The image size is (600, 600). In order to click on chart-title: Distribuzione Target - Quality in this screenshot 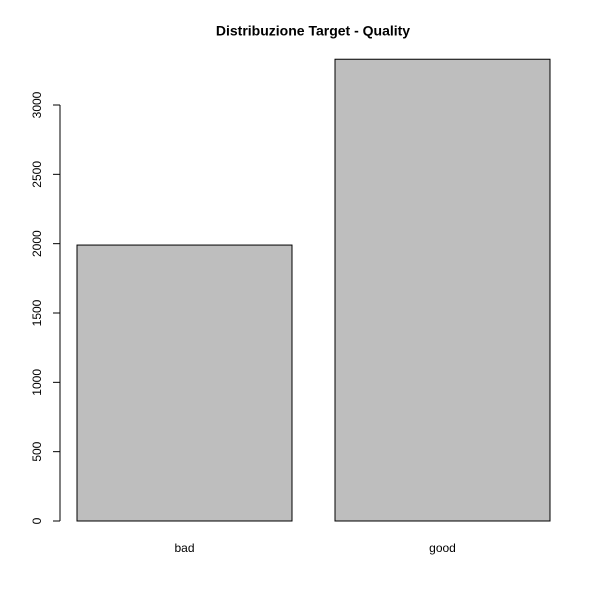, I will do `click(313, 31)`.